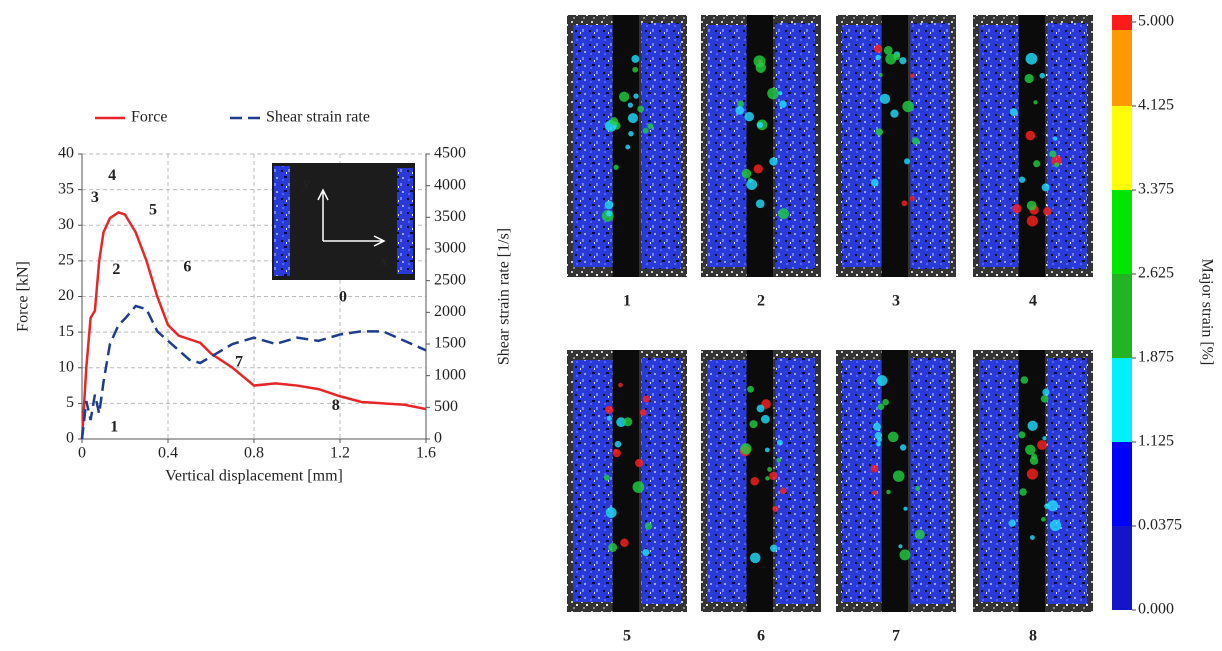 Image resolution: width=1222 pixels, height=651 pixels. What do you see at coordinates (66, 366) in the screenshot?
I see `y-tick-label: 10` at bounding box center [66, 366].